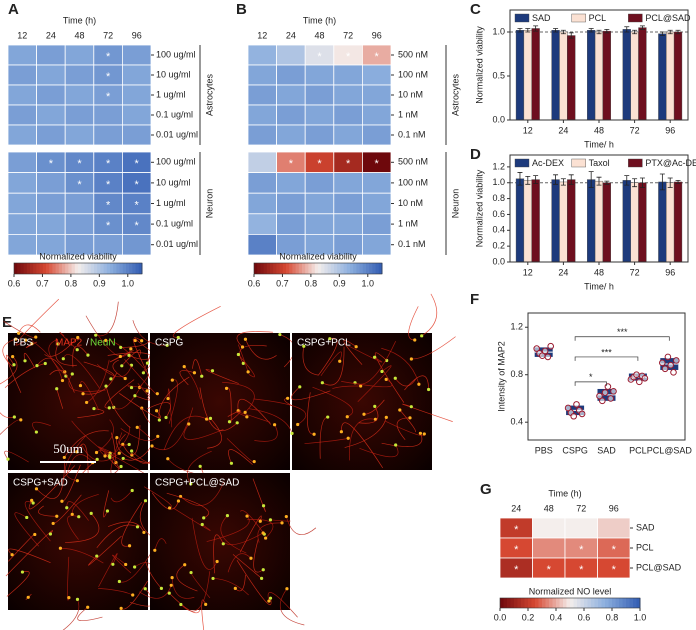 The height and width of the screenshot is (630, 696). Describe the element at coordinates (549, 508) in the screenshot. I see `x-tick-label: 48` at that location.